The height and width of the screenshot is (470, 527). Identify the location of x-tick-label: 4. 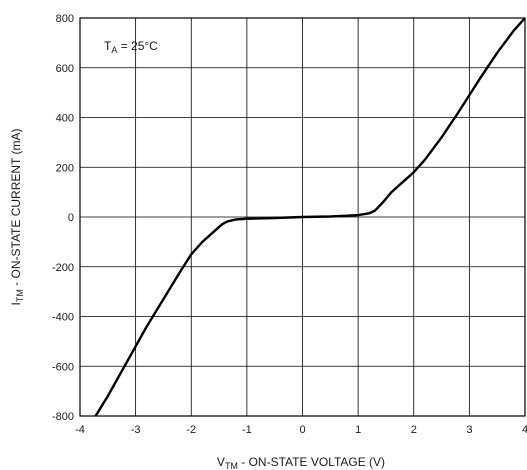
(524, 430).